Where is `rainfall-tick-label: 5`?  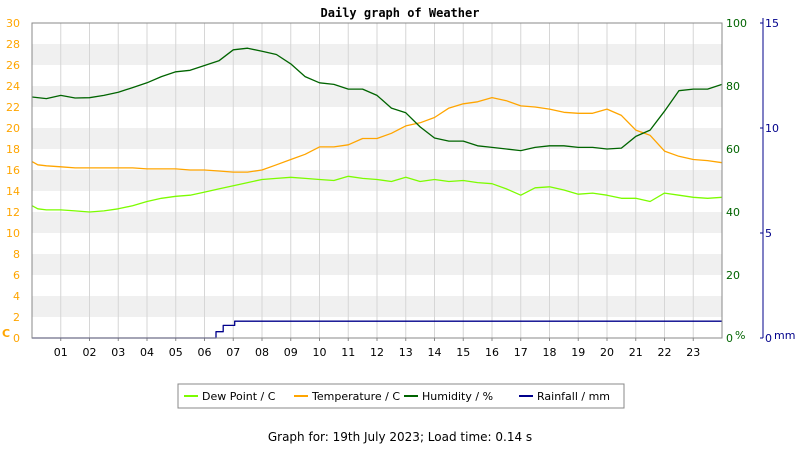
rainfall-tick-label: 5 is located at coordinates (768, 233).